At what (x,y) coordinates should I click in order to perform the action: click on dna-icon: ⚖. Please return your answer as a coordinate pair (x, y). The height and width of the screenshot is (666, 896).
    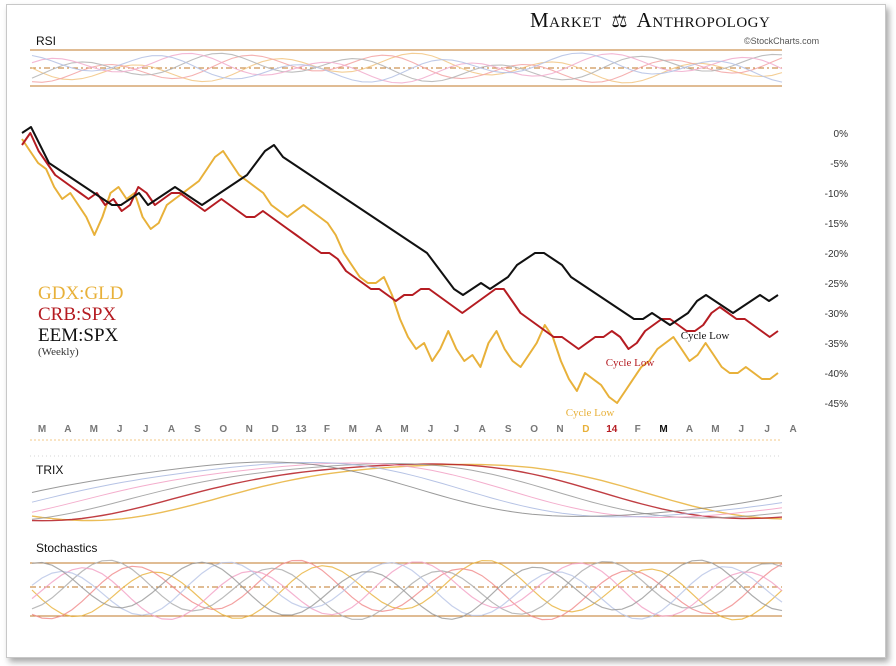
    Looking at the image, I should click on (620, 21).